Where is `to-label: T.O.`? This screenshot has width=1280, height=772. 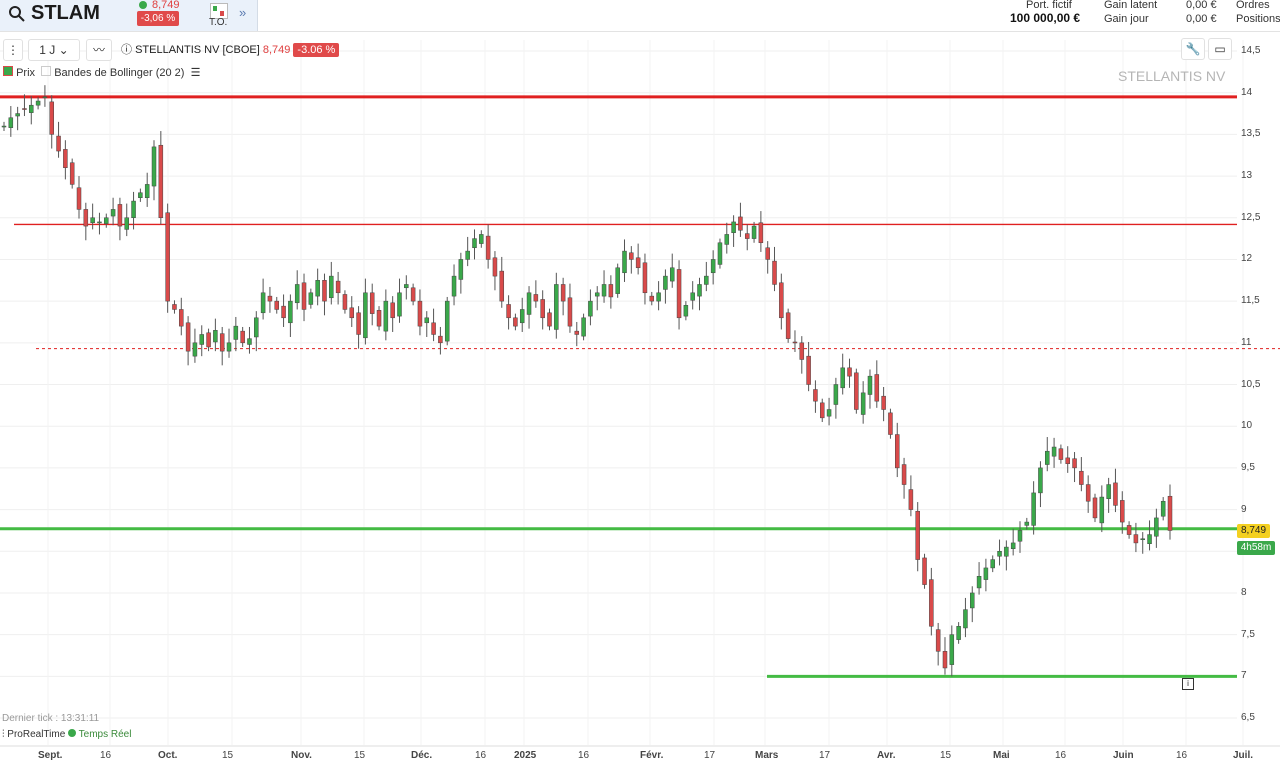
to-label: T.O. is located at coordinates (218, 22).